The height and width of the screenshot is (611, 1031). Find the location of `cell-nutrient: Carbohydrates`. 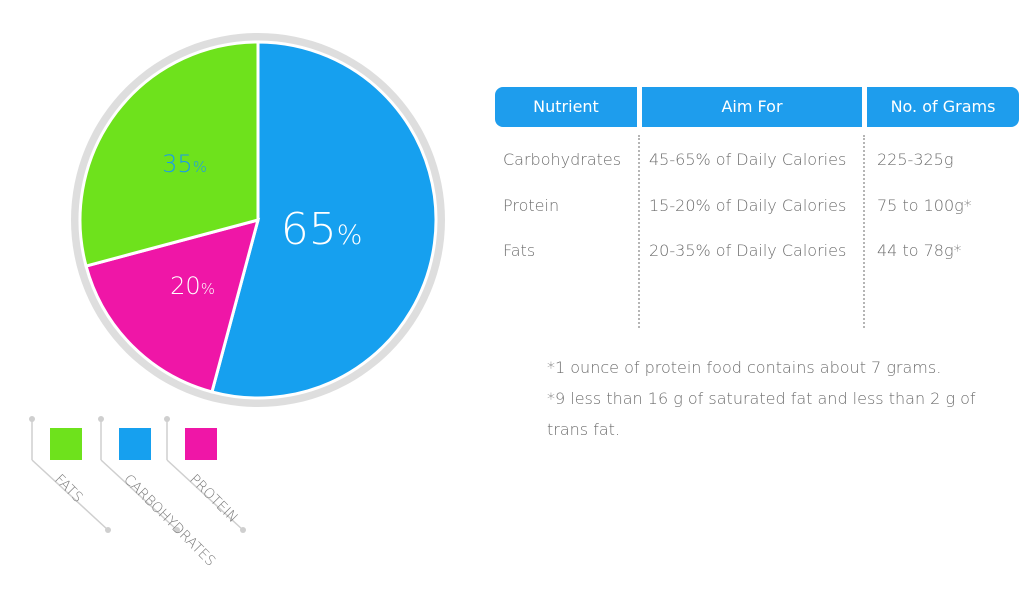

cell-nutrient: Carbohydrates is located at coordinates (562, 159).